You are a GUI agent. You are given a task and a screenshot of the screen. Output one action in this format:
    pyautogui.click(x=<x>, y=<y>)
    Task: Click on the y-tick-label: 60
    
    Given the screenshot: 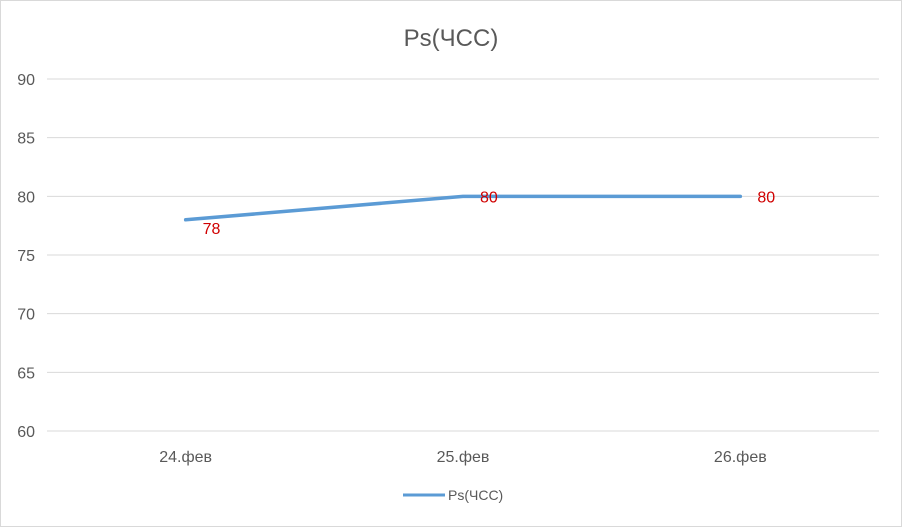 What is the action you would take?
    pyautogui.click(x=26, y=432)
    